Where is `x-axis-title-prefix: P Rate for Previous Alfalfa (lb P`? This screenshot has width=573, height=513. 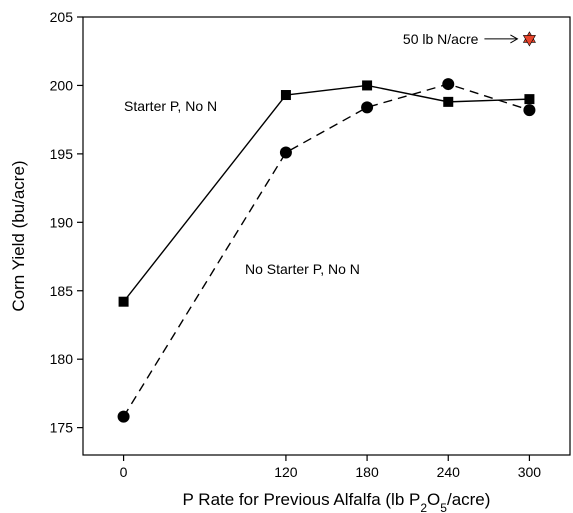 x-axis-title-prefix: P Rate for Previous Alfalfa (lb P is located at coordinates (302, 499).